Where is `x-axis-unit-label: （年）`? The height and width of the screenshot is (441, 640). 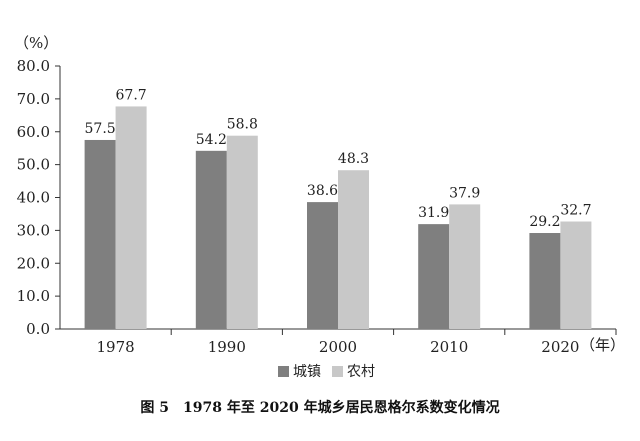
x-axis-unit-label: （年） is located at coordinates (602, 345).